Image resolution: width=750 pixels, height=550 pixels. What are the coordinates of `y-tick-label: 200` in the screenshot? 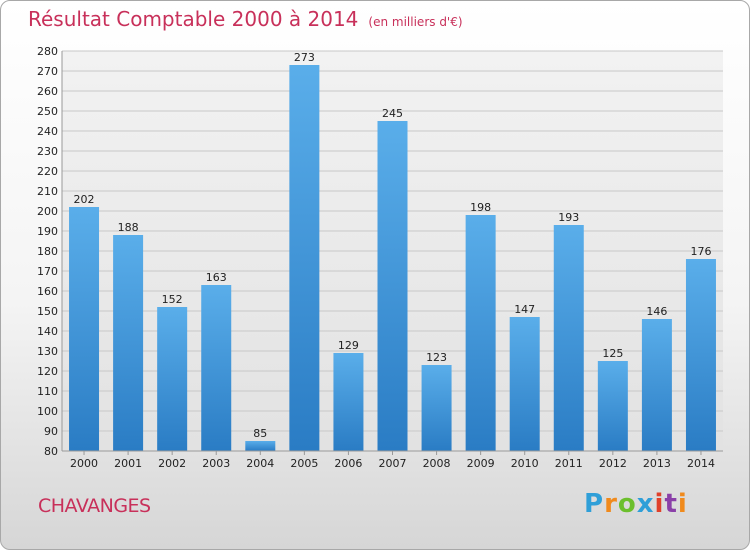 It's located at (47, 211).